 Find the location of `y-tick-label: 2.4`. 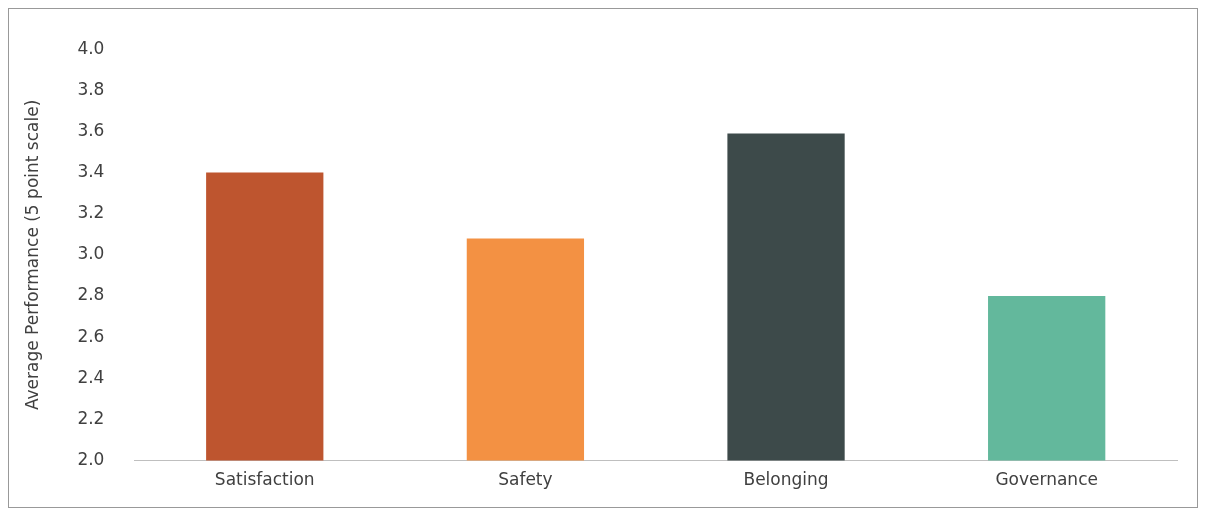

y-tick-label: 2.4 is located at coordinates (91, 376).